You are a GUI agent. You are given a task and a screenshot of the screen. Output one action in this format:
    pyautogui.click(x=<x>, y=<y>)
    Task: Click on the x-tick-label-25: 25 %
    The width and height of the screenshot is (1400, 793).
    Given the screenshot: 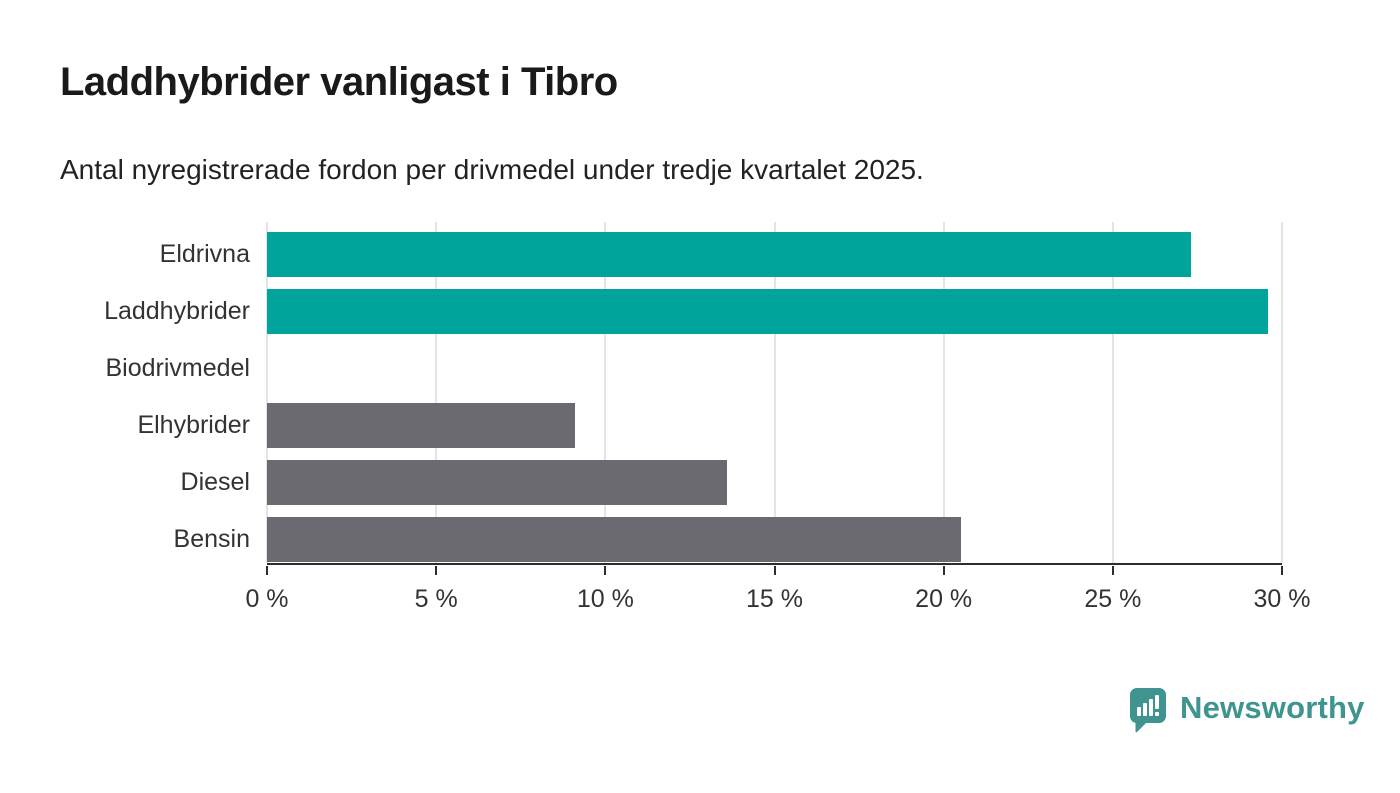 What is the action you would take?
    pyautogui.click(x=1113, y=599)
    